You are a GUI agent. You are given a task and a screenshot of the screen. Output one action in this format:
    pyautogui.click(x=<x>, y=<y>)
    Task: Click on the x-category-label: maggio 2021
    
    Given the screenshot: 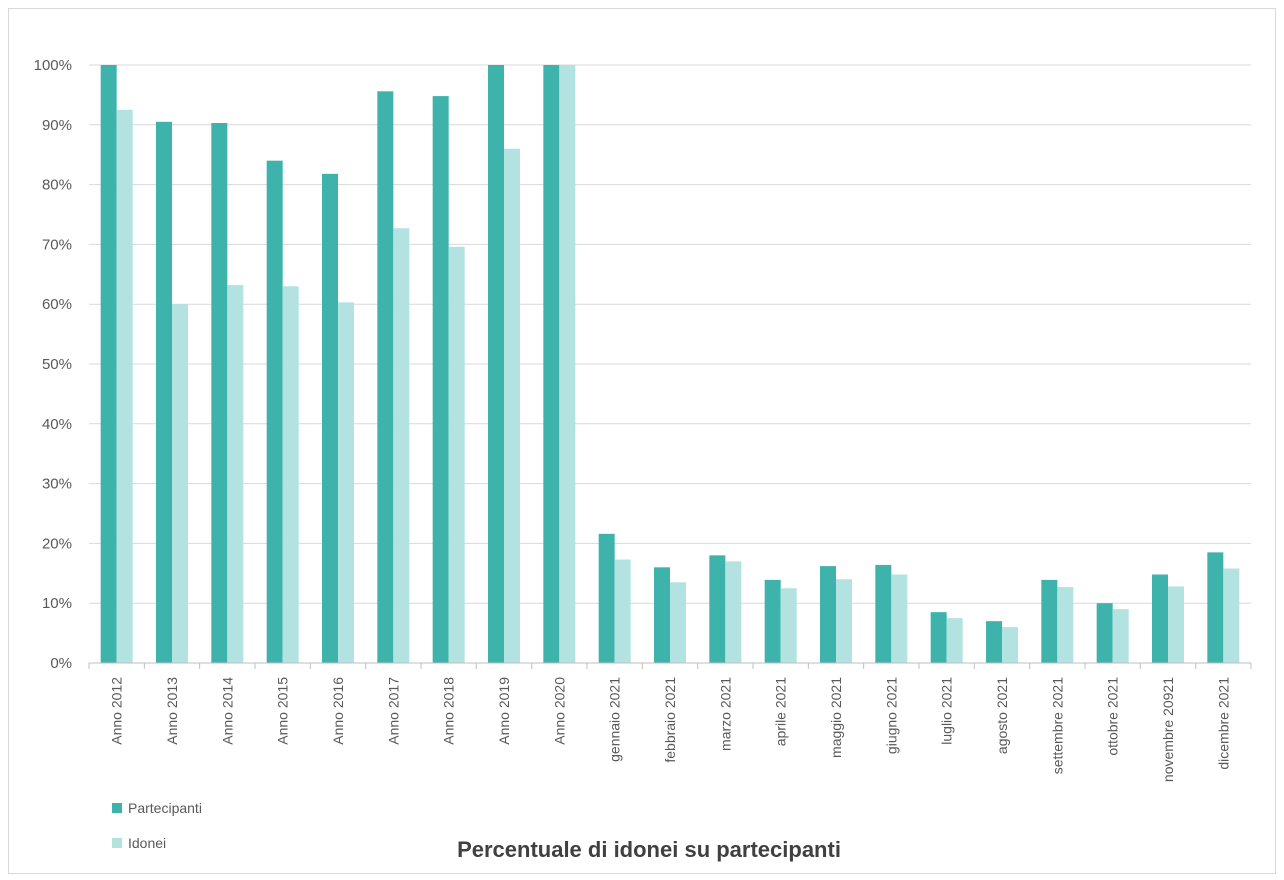 What is the action you would take?
    pyautogui.click(x=836, y=717)
    